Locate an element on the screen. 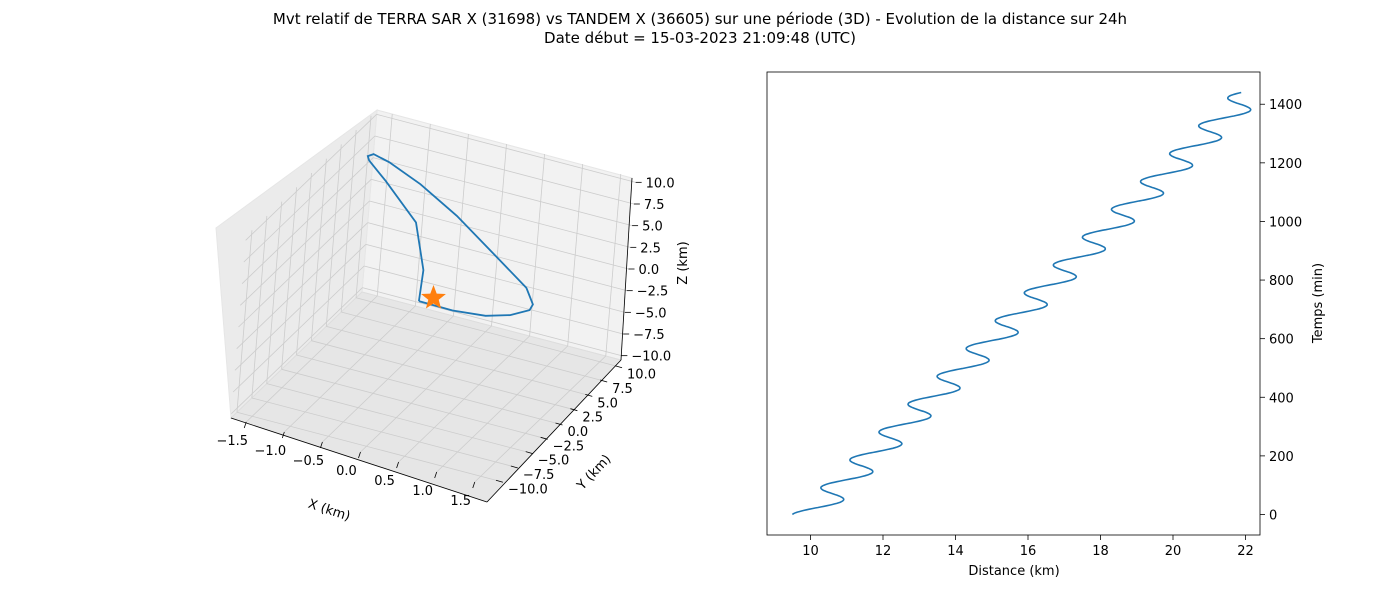  x3d-tick-label: −0.5 is located at coordinates (309, 461).